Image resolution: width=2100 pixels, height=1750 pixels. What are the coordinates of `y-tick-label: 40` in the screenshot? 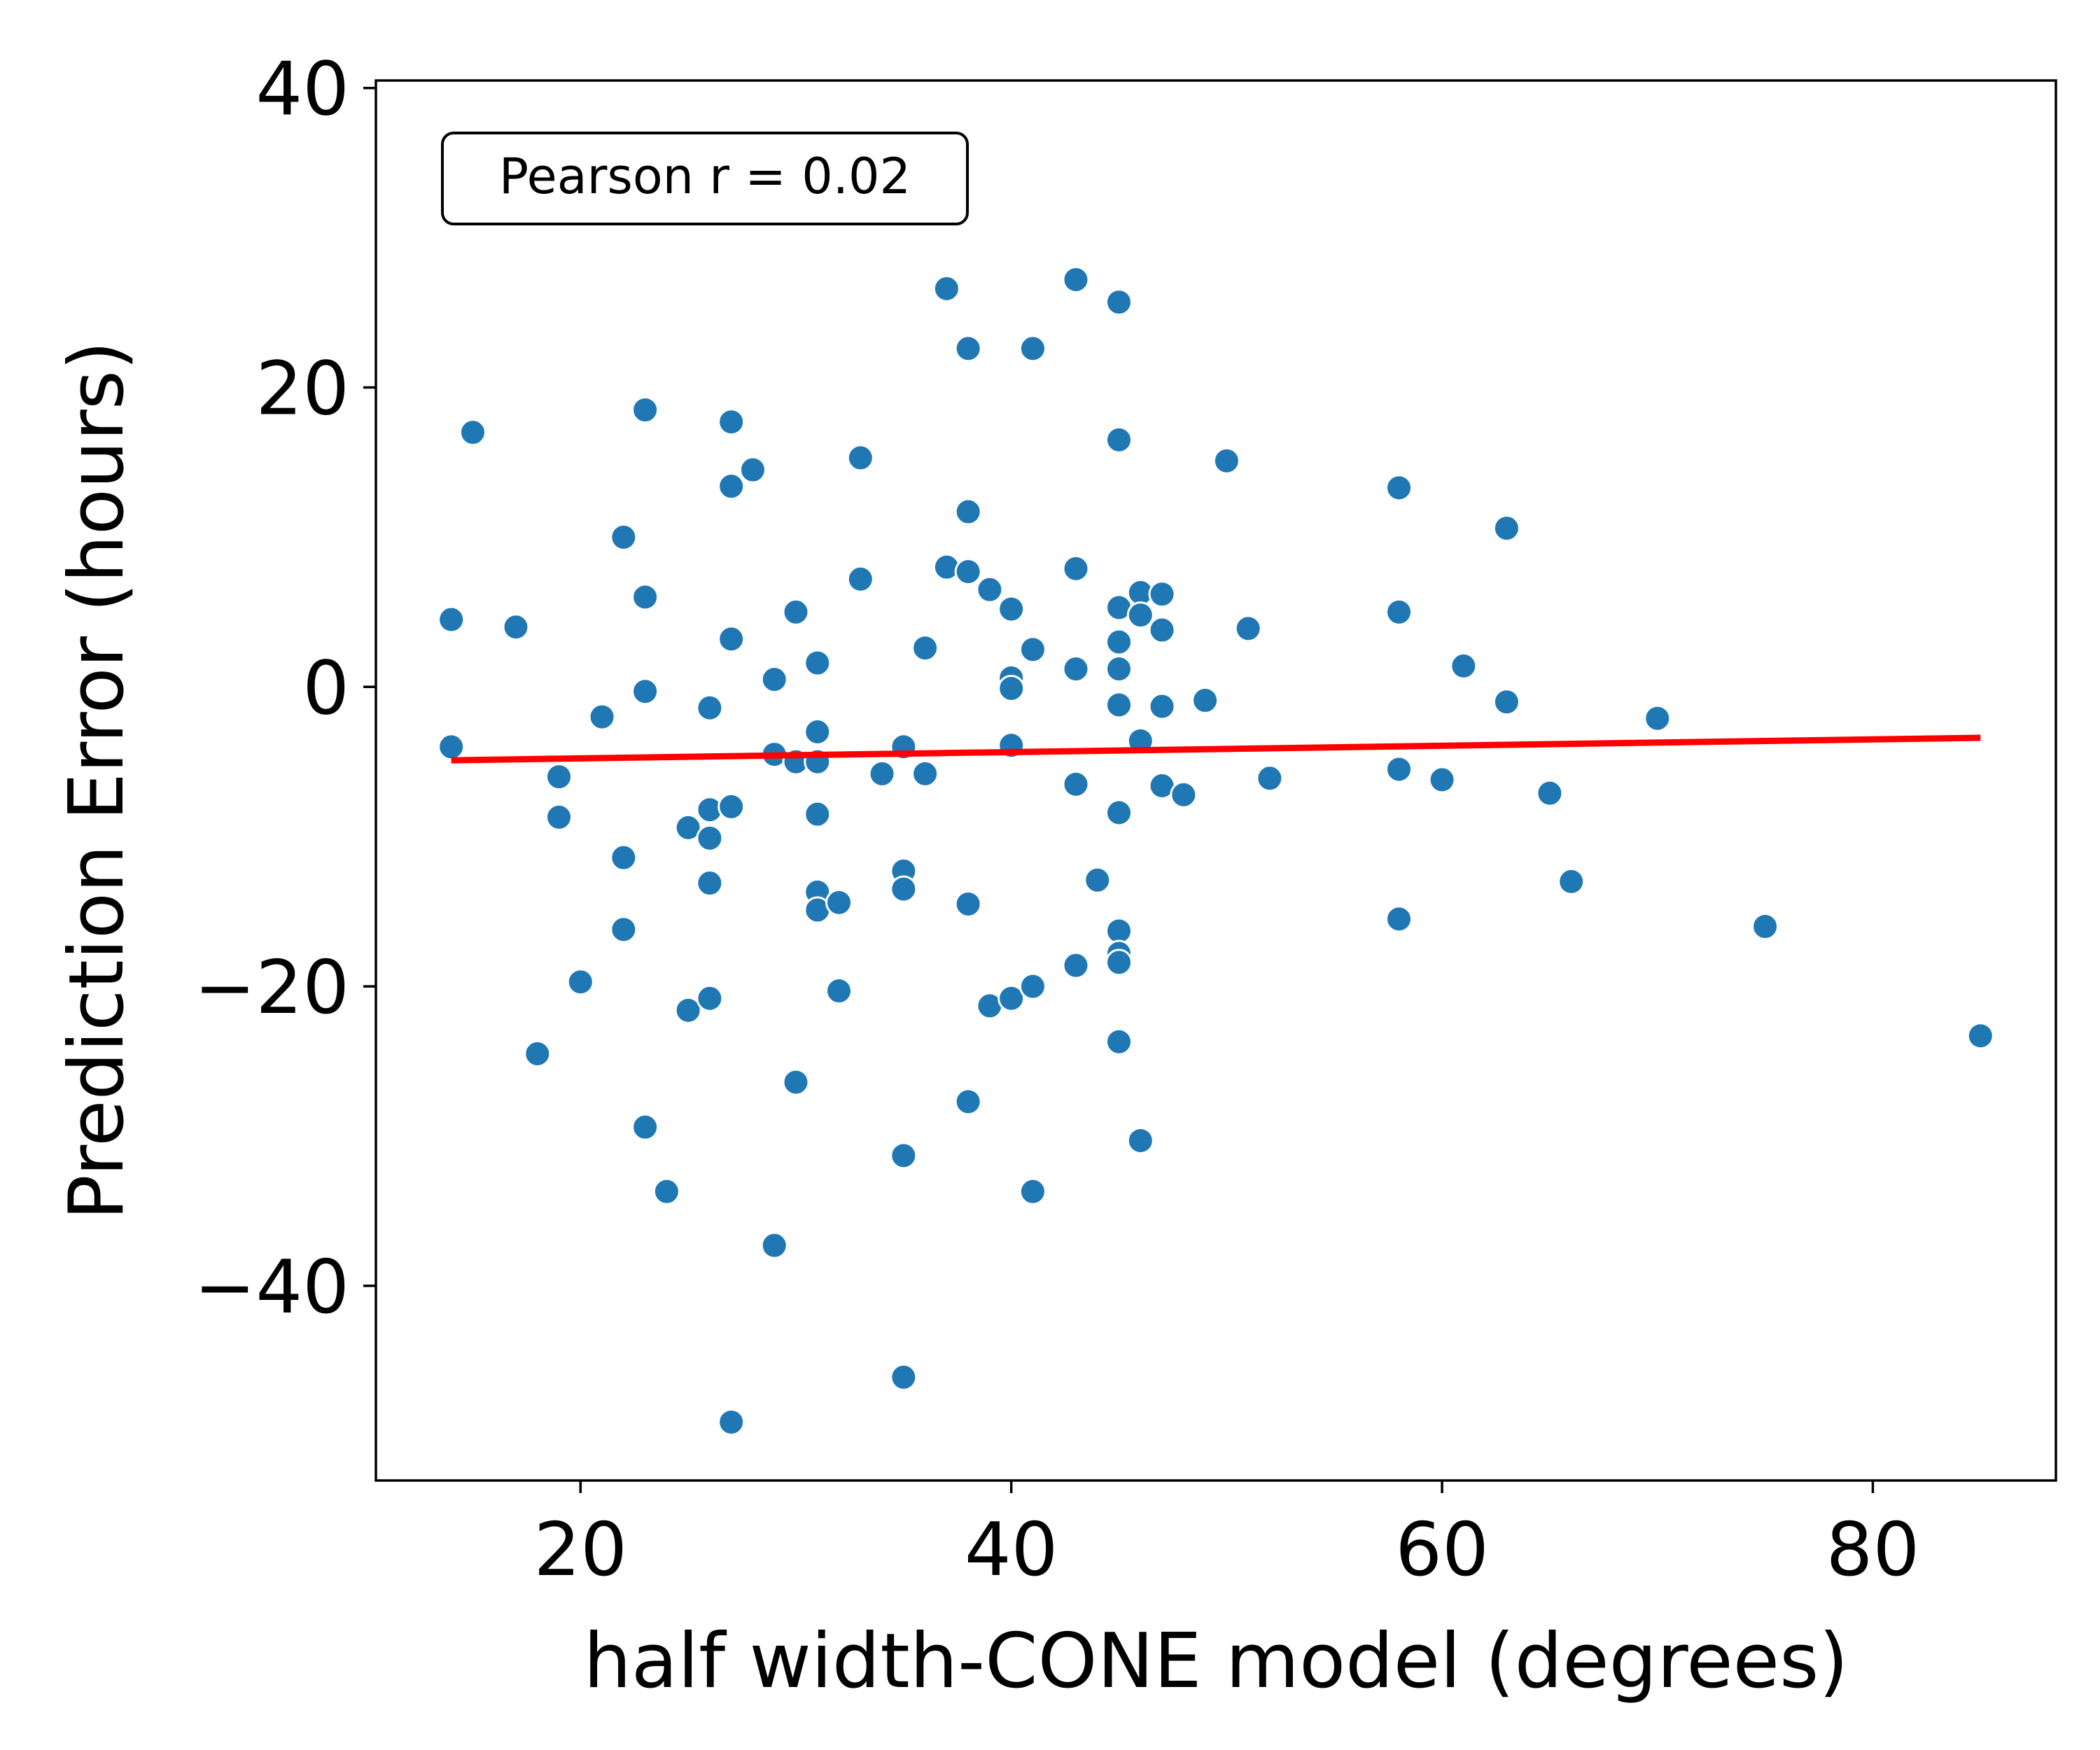 It's located at (302, 89).